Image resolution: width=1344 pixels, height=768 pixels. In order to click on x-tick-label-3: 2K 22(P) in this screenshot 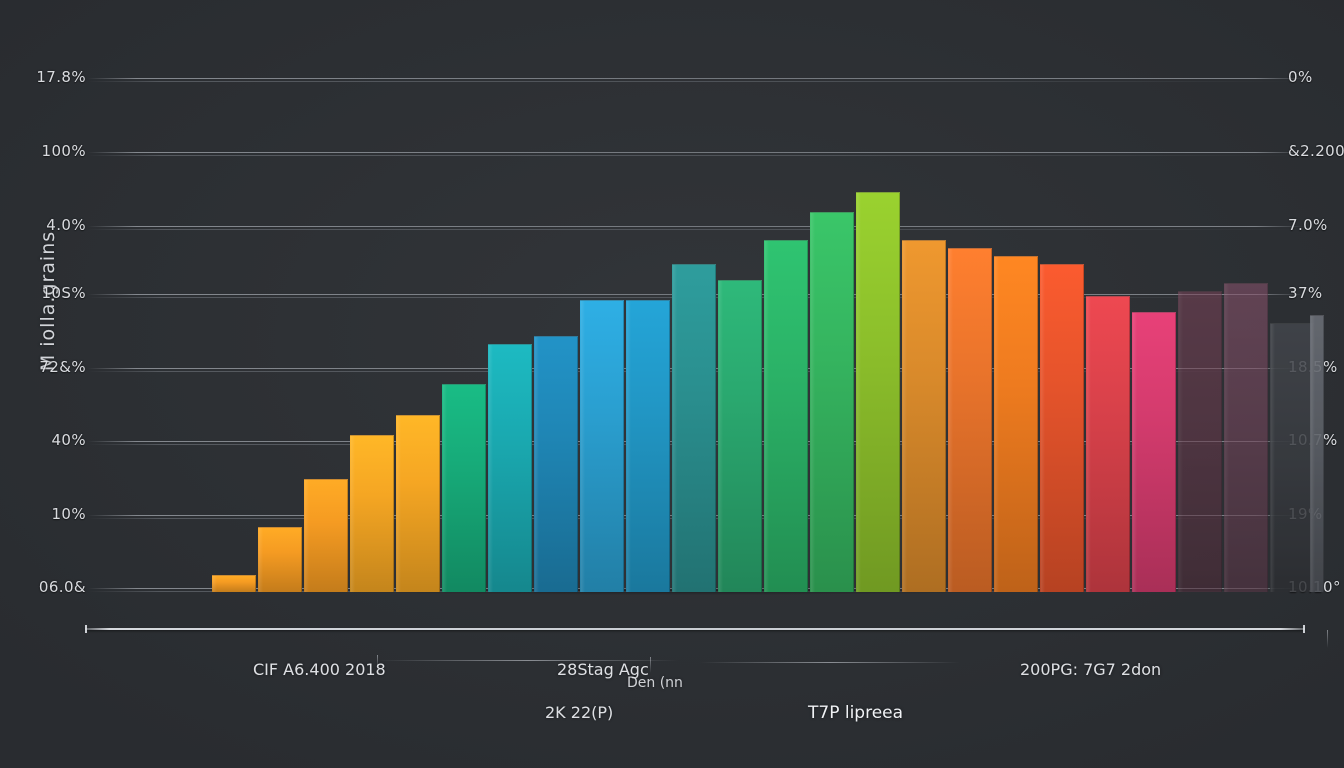, I will do `click(579, 712)`.